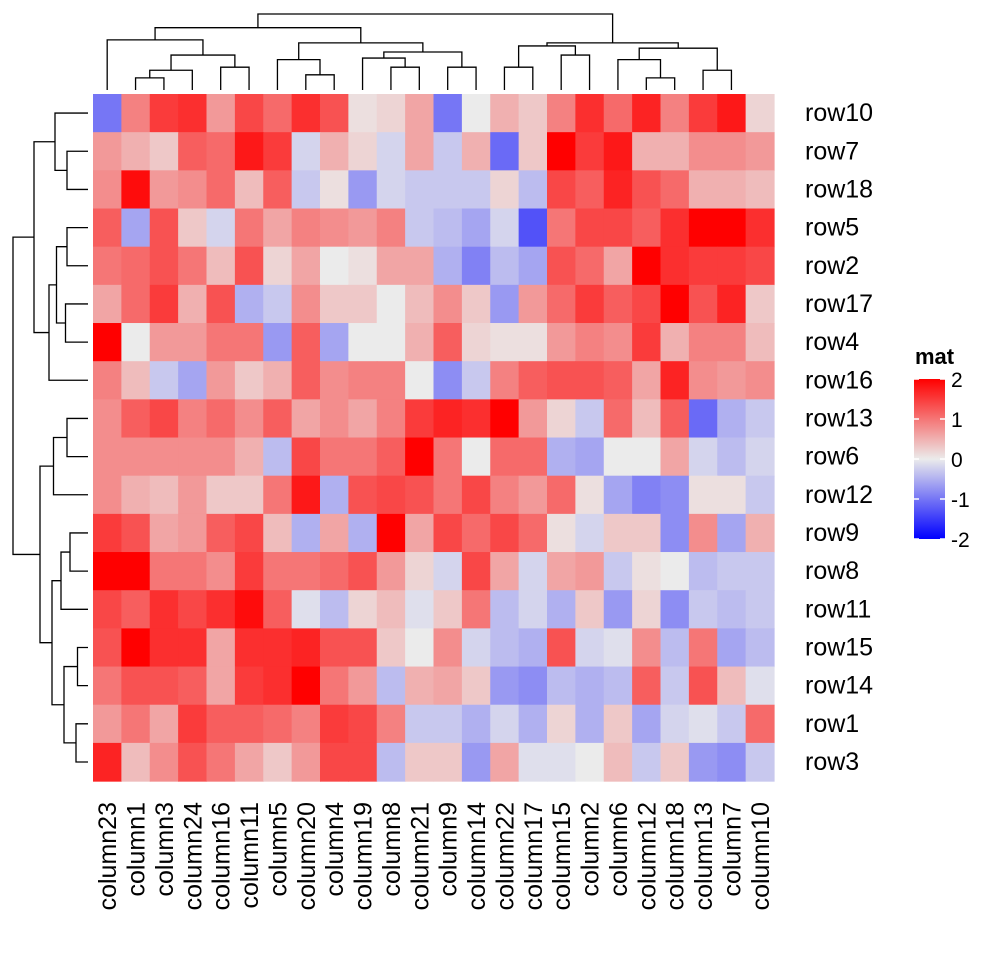  I want to click on heatmap-cell-row13-column17, so click(533, 419).